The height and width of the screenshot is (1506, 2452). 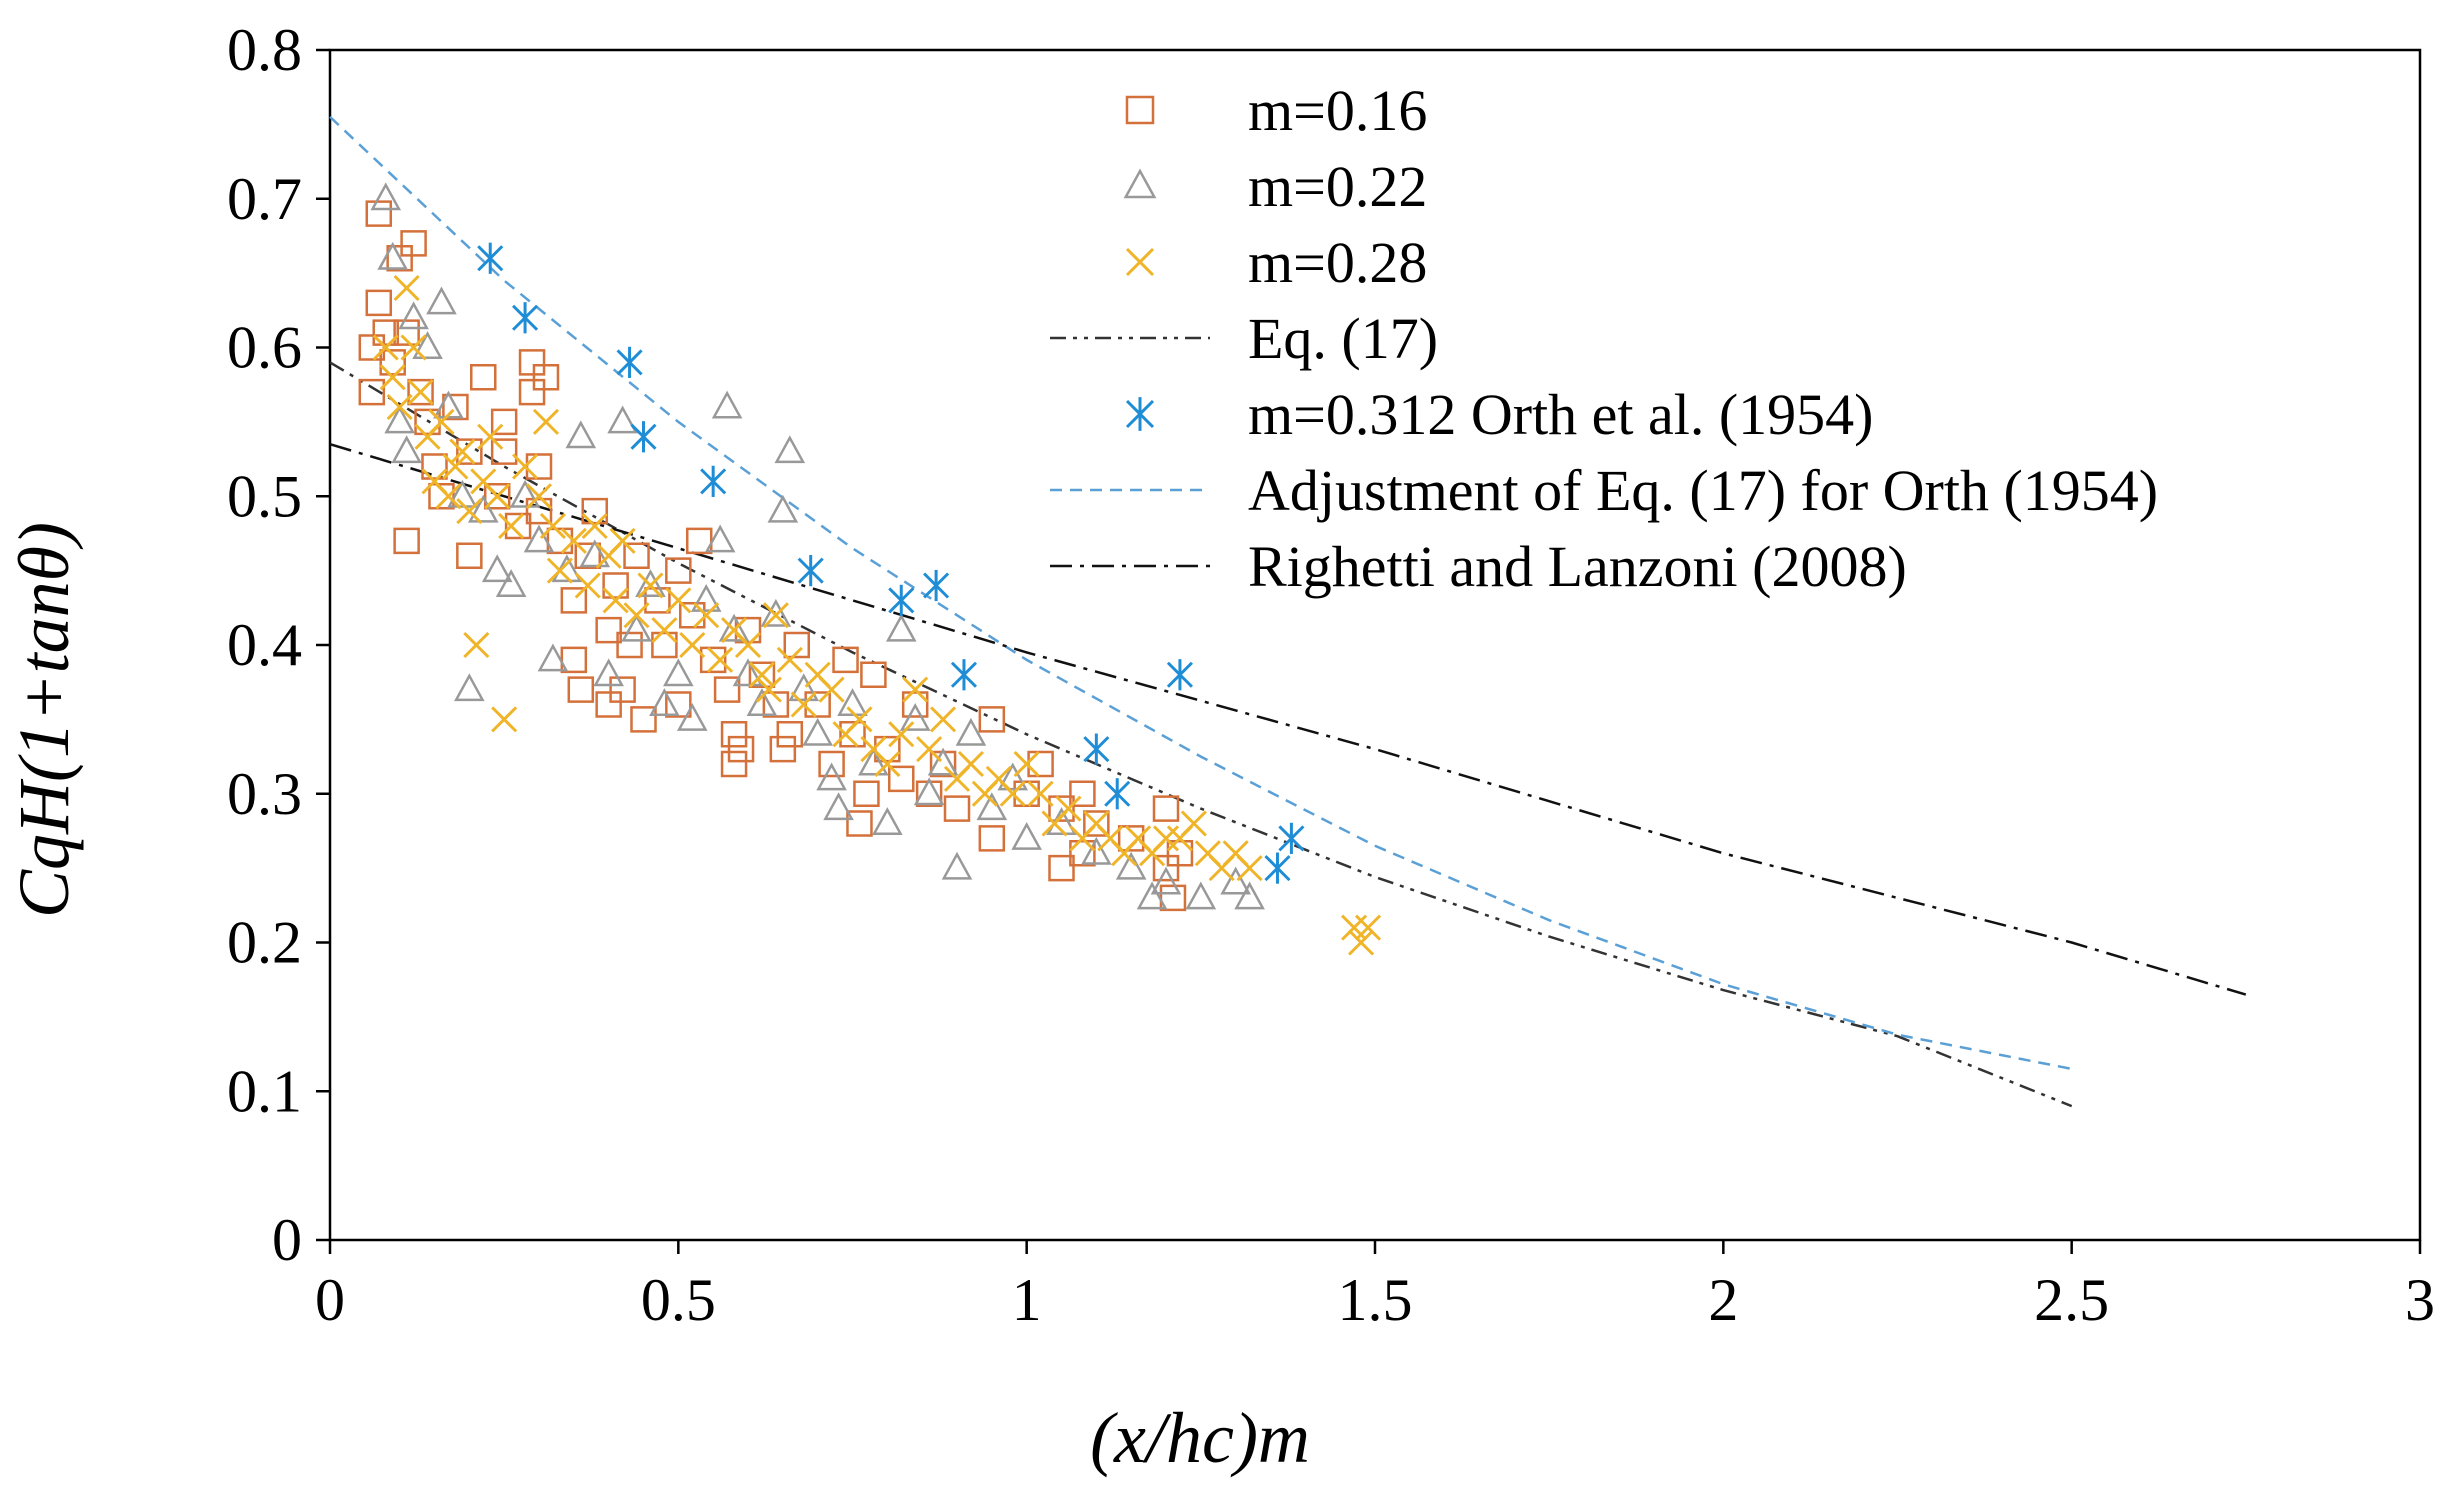 What do you see at coordinates (1723, 1300) in the screenshot?
I see `x-tick-label: 2` at bounding box center [1723, 1300].